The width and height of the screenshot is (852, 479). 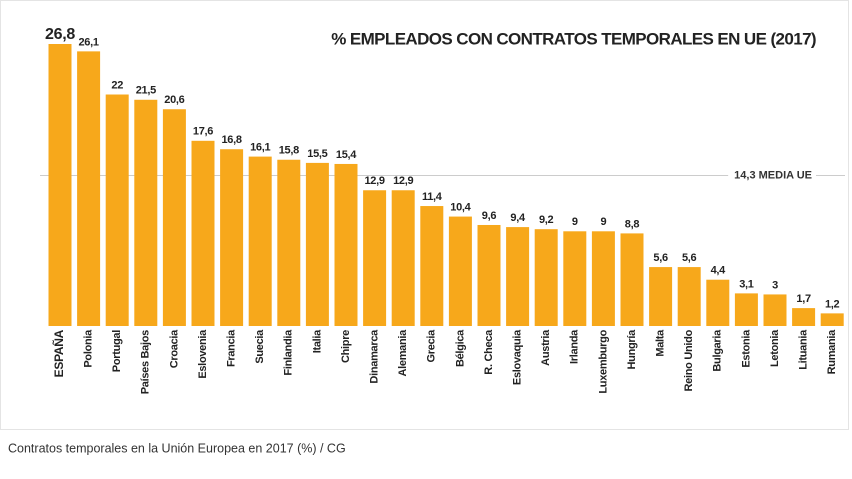 What do you see at coordinates (775, 348) in the screenshot?
I see `x-tick-label: Letonia` at bounding box center [775, 348].